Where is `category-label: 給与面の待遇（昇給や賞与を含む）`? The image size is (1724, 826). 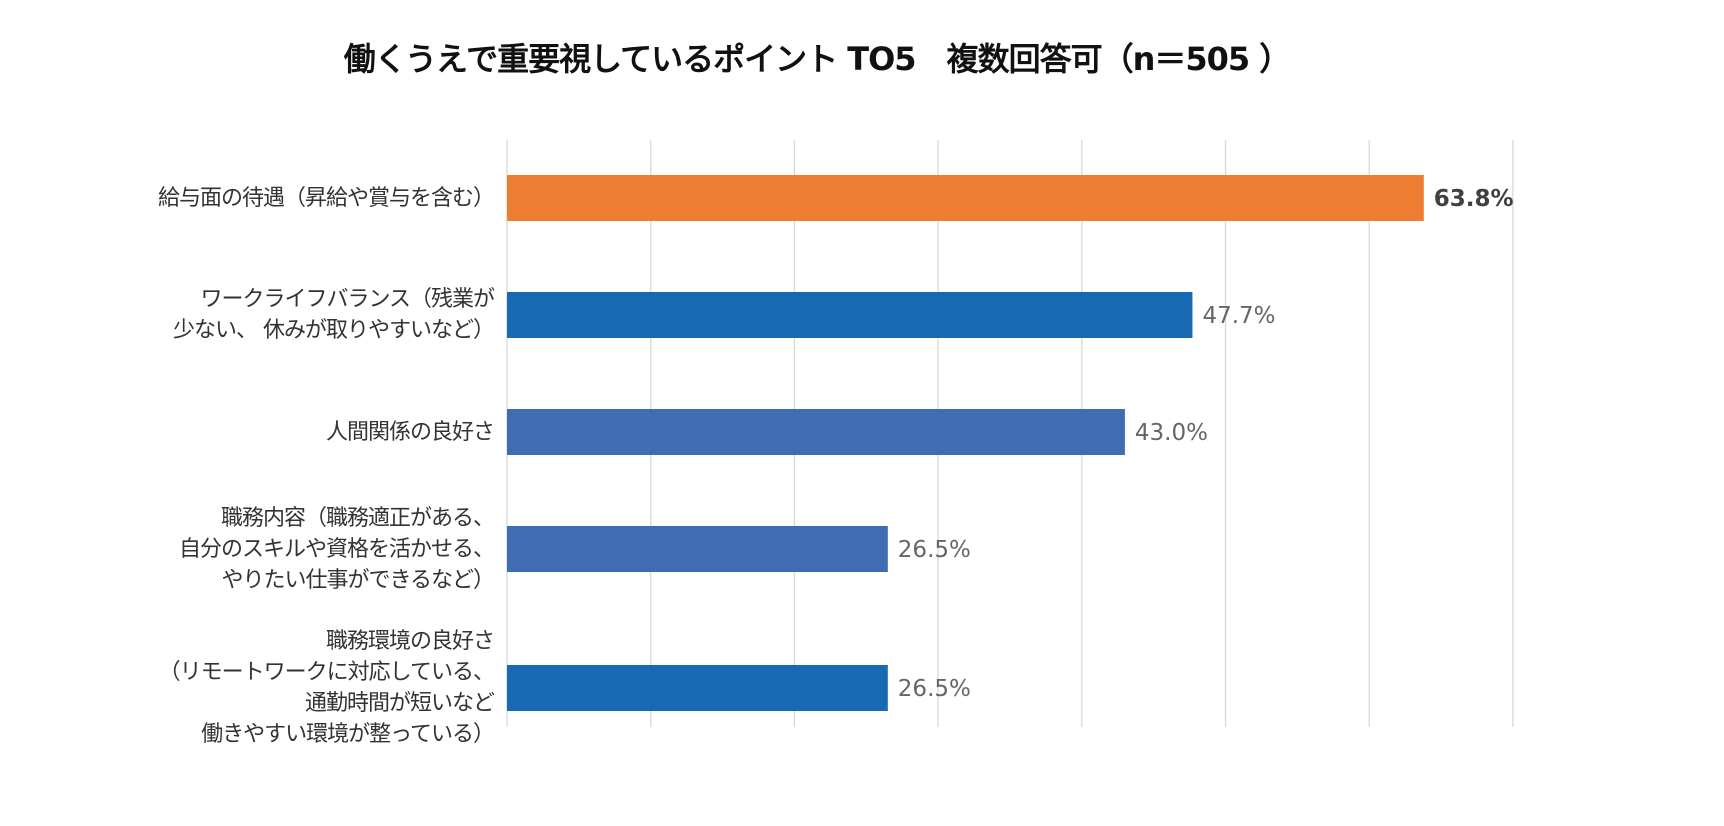 category-label: 給与面の待遇（昇給や賞与を含む） is located at coordinates (326, 198).